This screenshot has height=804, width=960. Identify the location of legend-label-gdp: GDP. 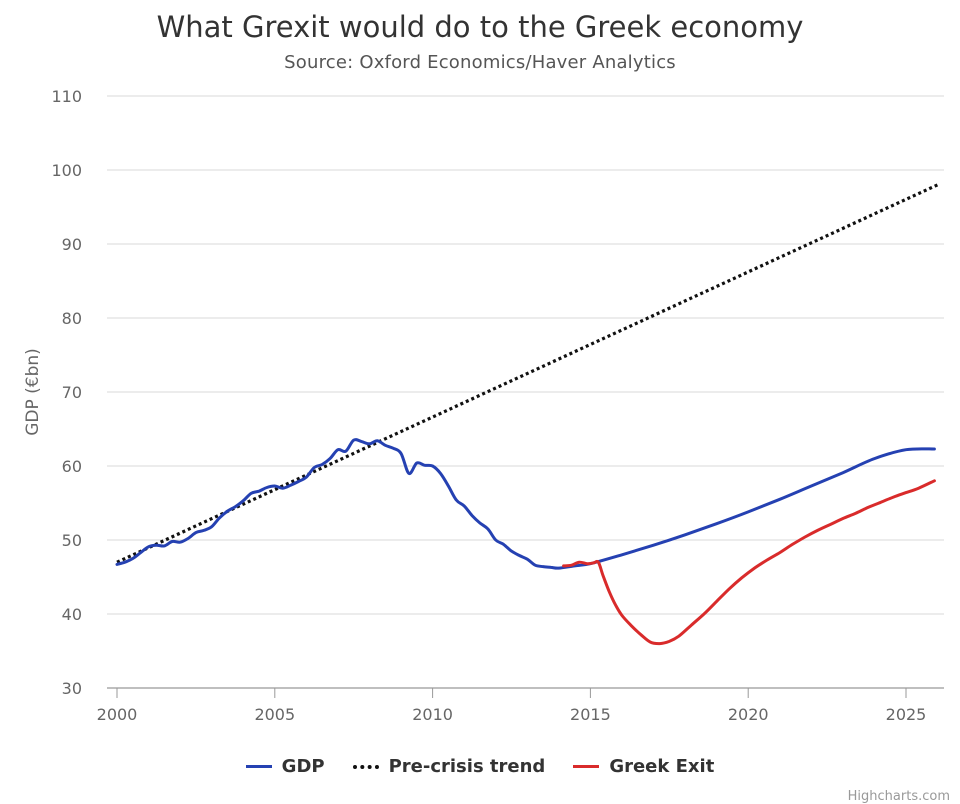
(303, 766).